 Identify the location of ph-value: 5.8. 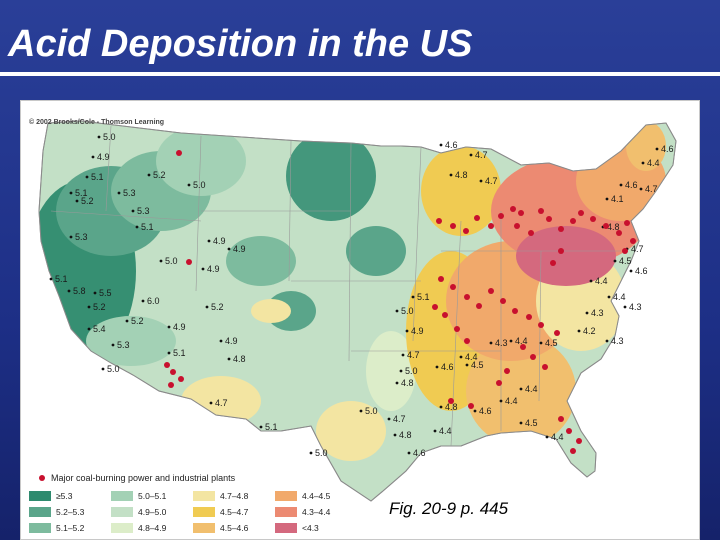
(79, 291).